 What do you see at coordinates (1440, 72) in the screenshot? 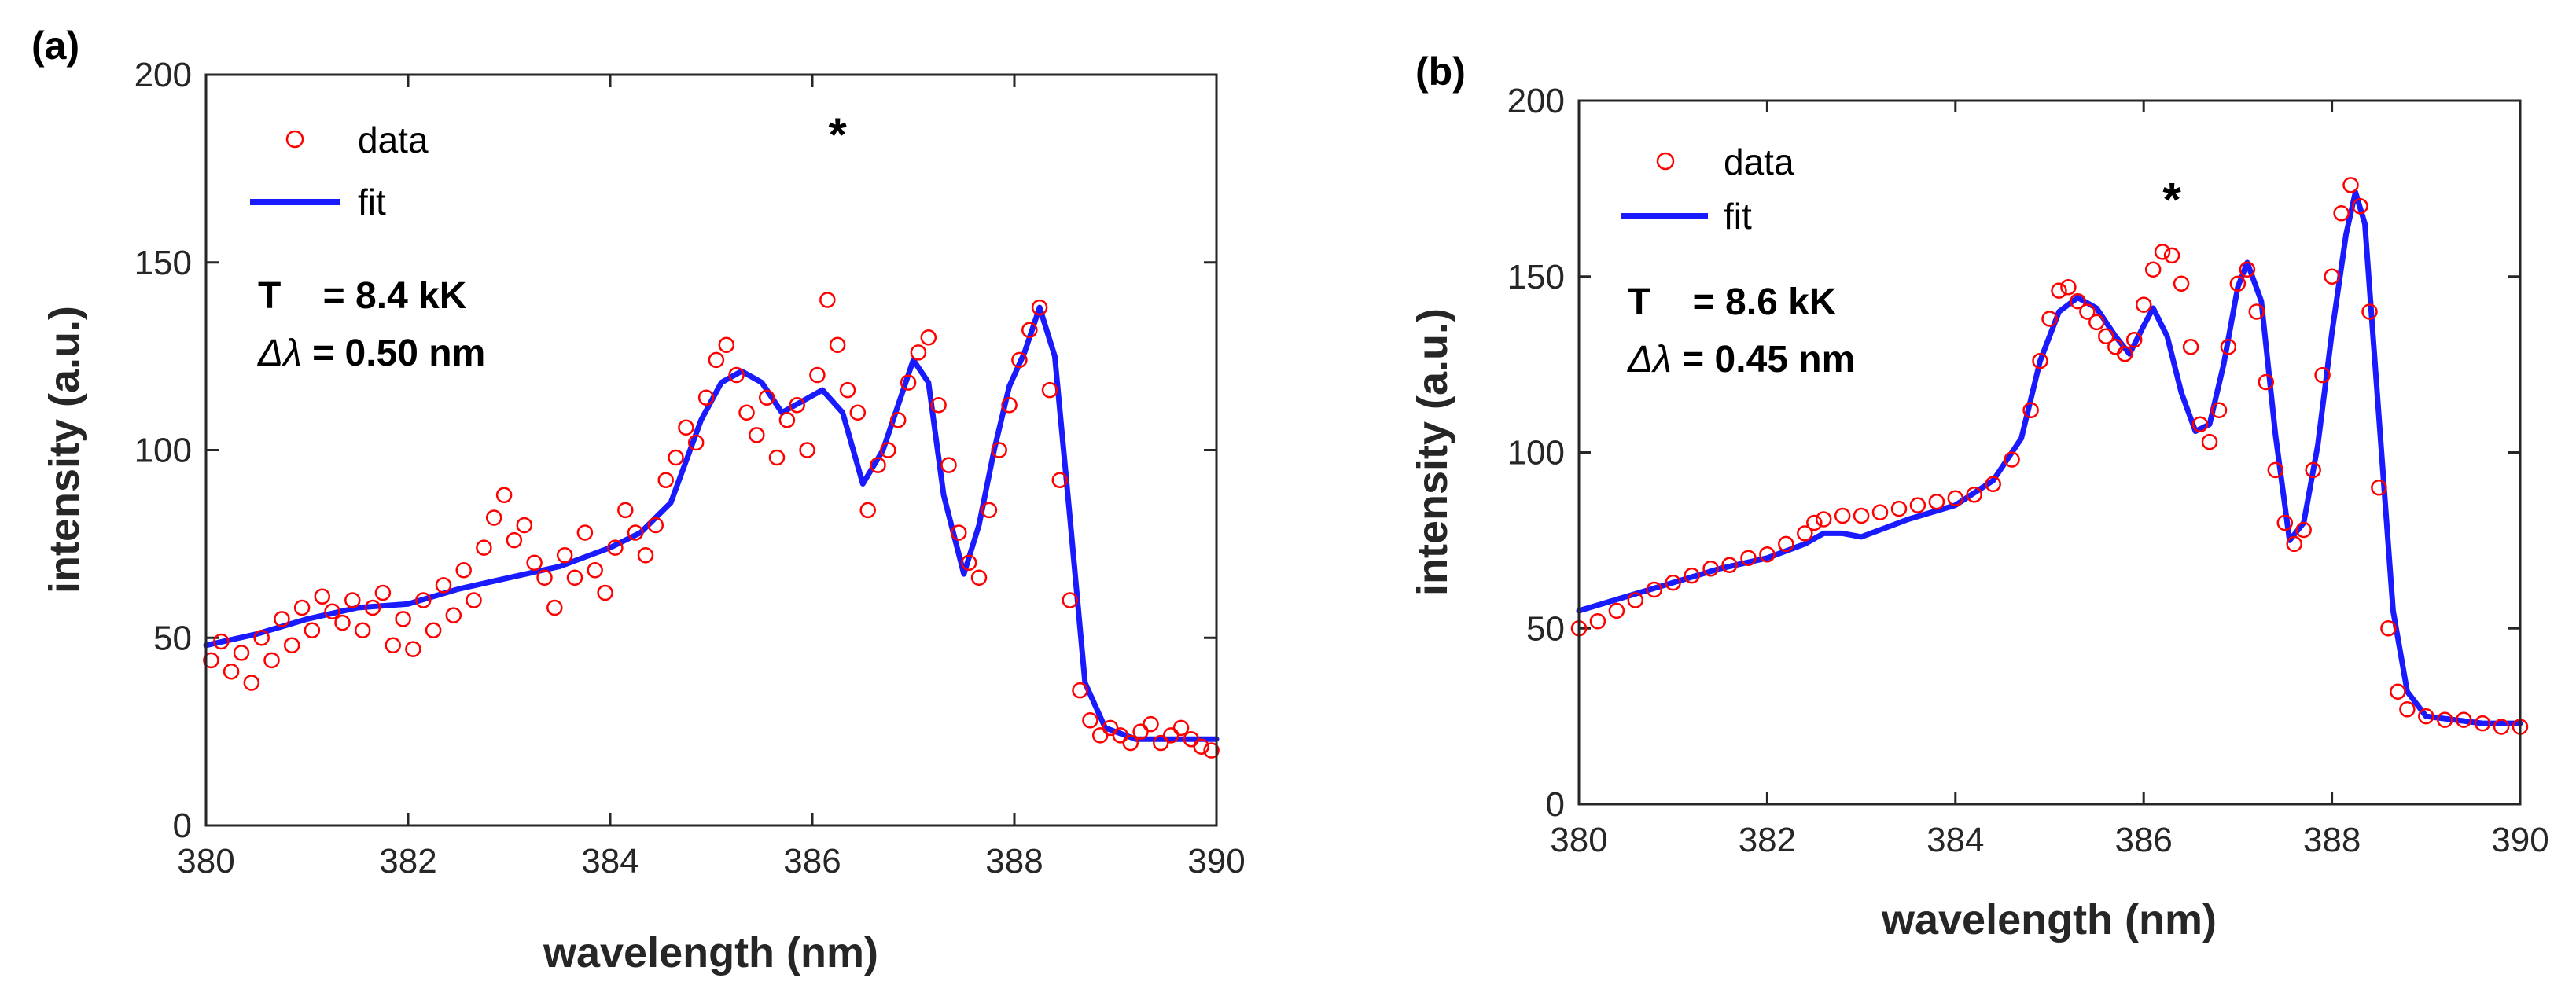
I see `panel-label: (b)` at bounding box center [1440, 72].